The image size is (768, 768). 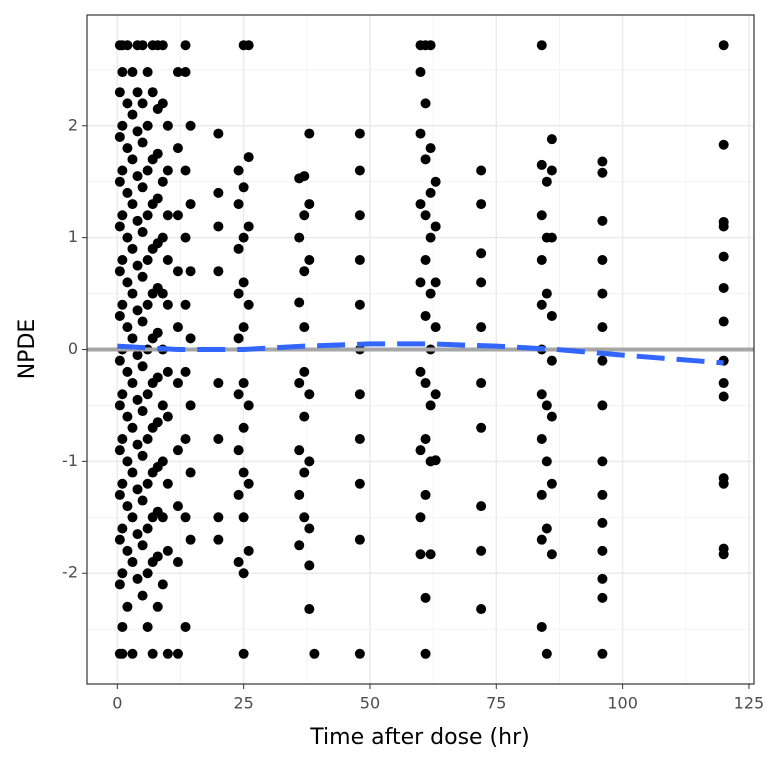 I want to click on y-tick-label: -1, so click(x=70, y=460).